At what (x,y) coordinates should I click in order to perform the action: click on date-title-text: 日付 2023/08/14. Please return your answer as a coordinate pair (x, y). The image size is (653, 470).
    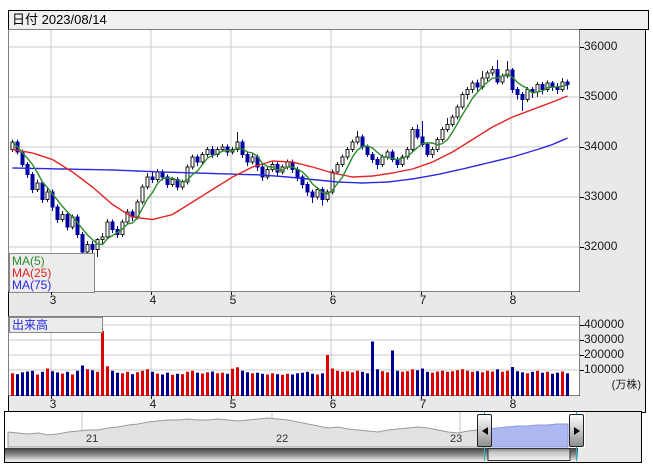
    Looking at the image, I should click on (59, 19).